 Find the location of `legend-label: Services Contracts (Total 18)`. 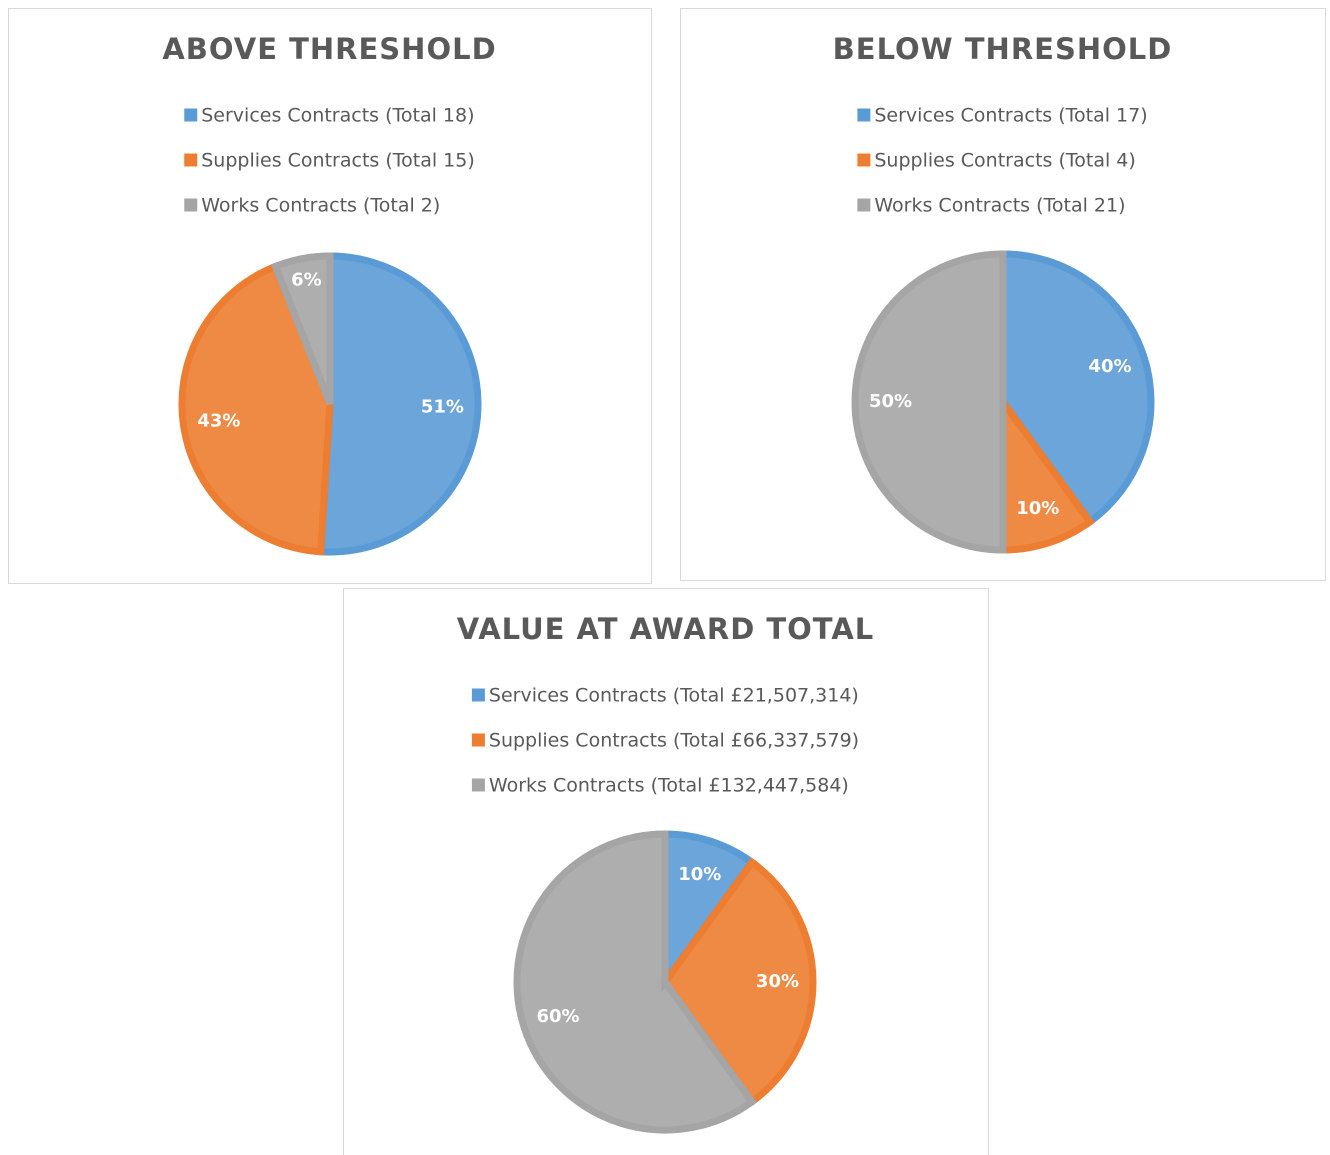

legend-label: Services Contracts (Total 18) is located at coordinates (337, 116).